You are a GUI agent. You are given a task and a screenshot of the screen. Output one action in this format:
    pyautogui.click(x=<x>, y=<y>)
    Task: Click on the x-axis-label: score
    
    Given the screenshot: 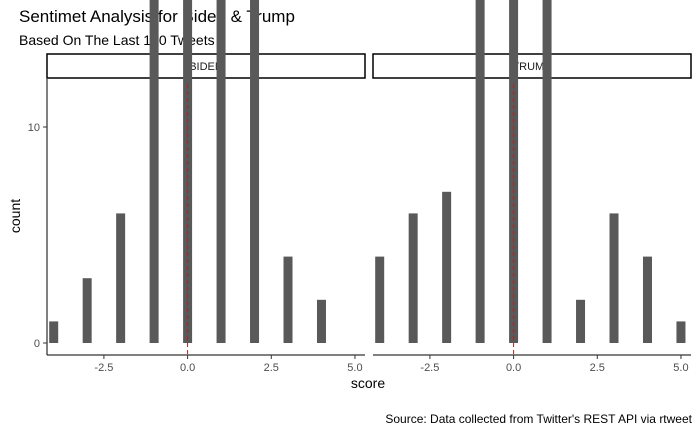 What is the action you would take?
    pyautogui.click(x=368, y=383)
    